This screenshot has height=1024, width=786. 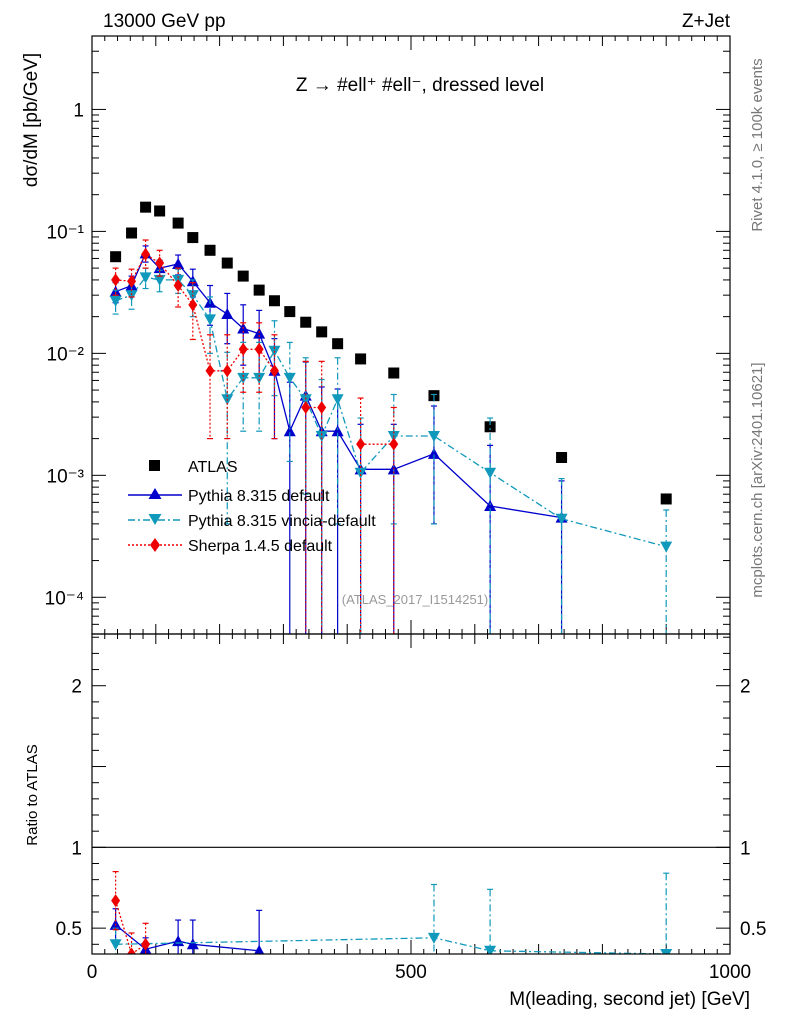 I want to click on main-y-tick-label: 10⁻², so click(x=66, y=354).